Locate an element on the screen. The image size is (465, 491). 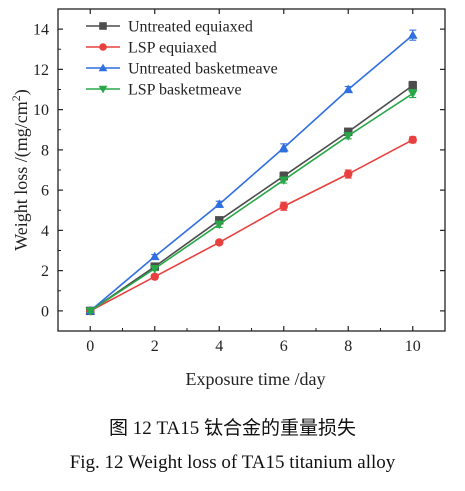
legend-label: Untreated basketmeave is located at coordinates (203, 69).